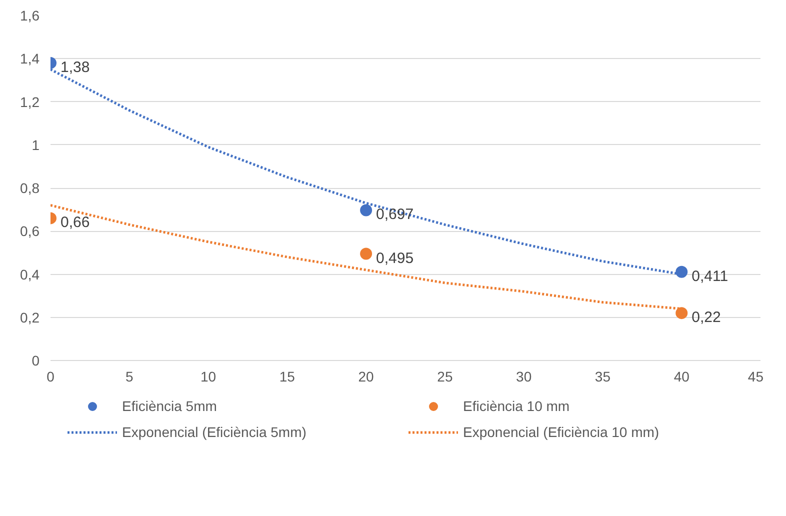  Describe the element at coordinates (602, 376) in the screenshot. I see `x-tick-label: 35` at that location.